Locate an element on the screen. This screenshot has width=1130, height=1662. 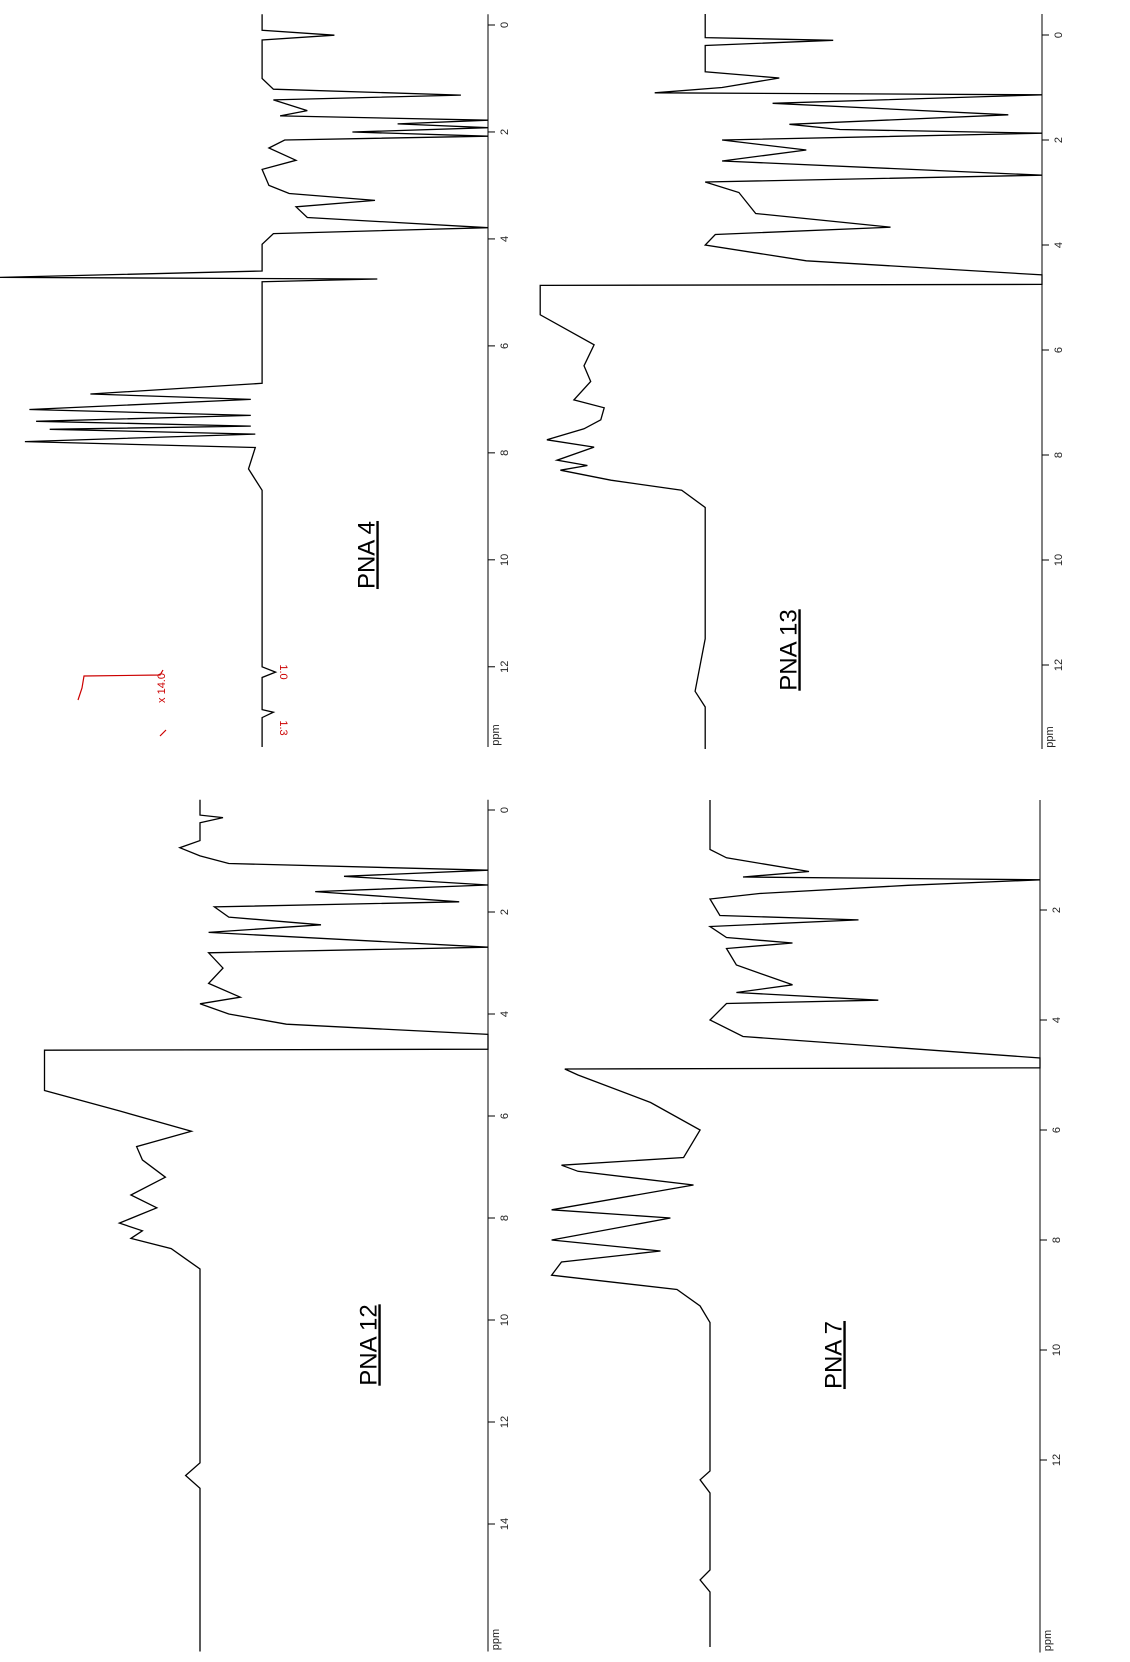
x-tick-label: 14 is located at coordinates (505, 1524).